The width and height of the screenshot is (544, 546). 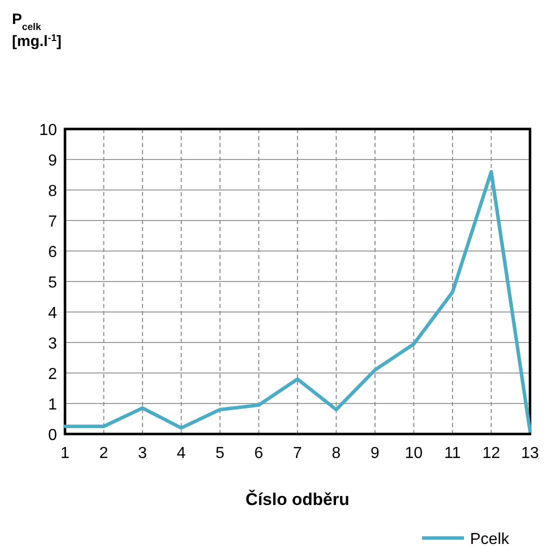 I want to click on y-axis-title: P$_{celk}$ [mg.l$^{-1}$], so click(x=37, y=30).